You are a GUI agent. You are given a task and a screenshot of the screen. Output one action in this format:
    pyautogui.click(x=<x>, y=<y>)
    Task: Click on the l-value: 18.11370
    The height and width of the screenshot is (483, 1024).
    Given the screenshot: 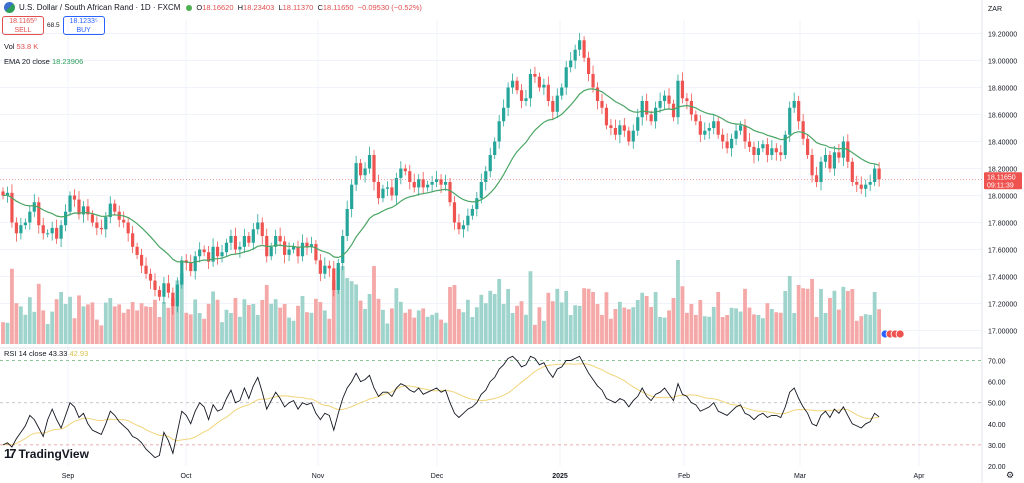 What is the action you would take?
    pyautogui.click(x=298, y=7)
    